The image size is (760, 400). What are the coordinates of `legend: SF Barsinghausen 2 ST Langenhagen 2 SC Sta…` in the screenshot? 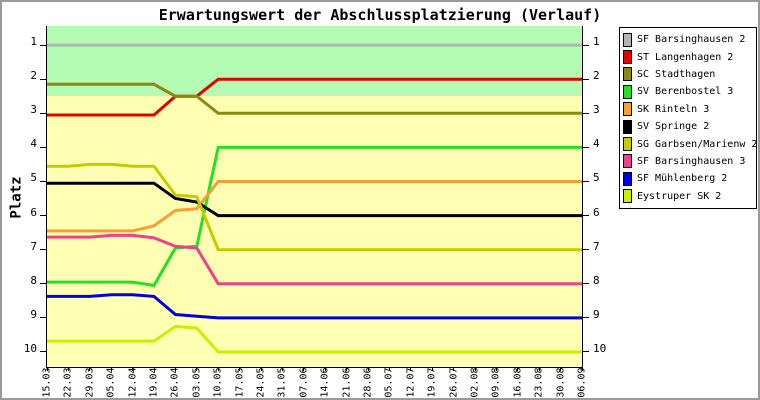 It's located at (688, 118).